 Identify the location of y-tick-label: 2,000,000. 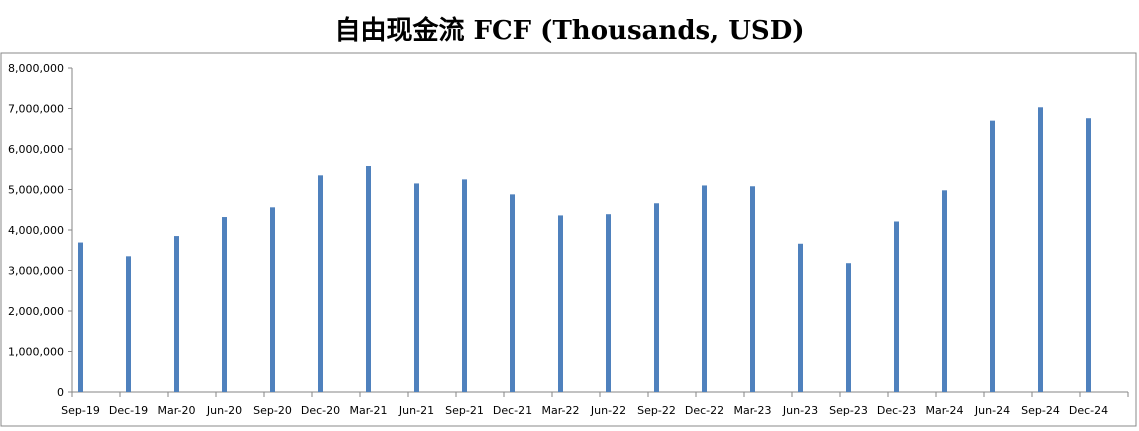
(36, 311).